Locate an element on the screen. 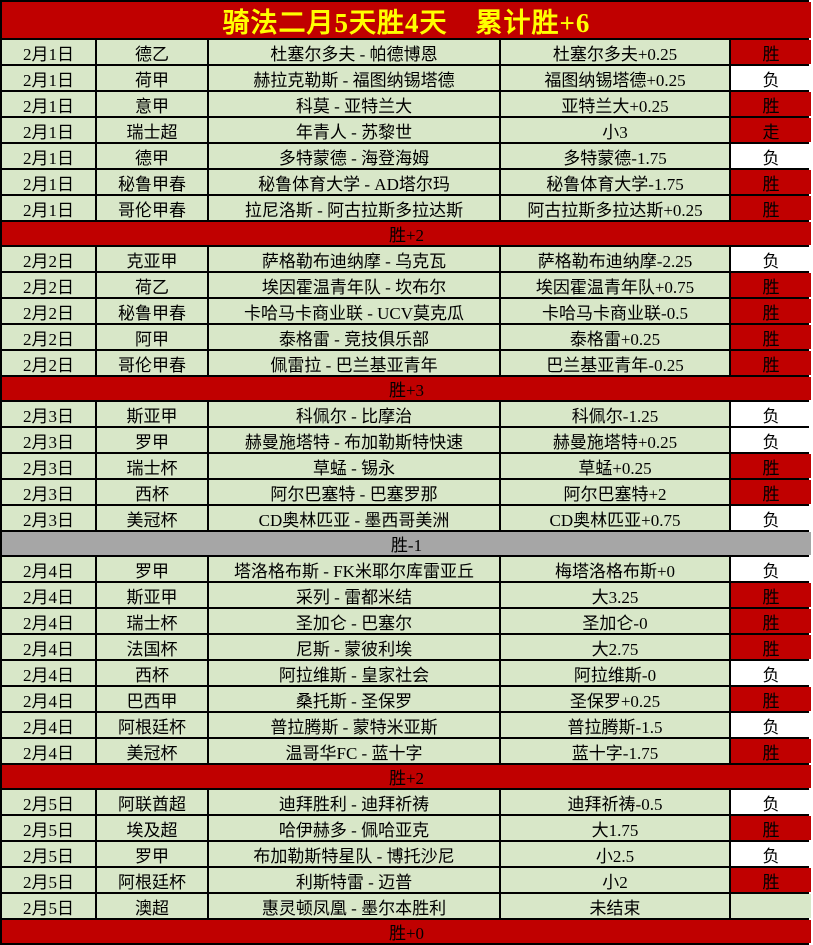 The height and width of the screenshot is (945, 813). match-cell: 杜塞尔多夫 - 帕德博恩 is located at coordinates (354, 52).